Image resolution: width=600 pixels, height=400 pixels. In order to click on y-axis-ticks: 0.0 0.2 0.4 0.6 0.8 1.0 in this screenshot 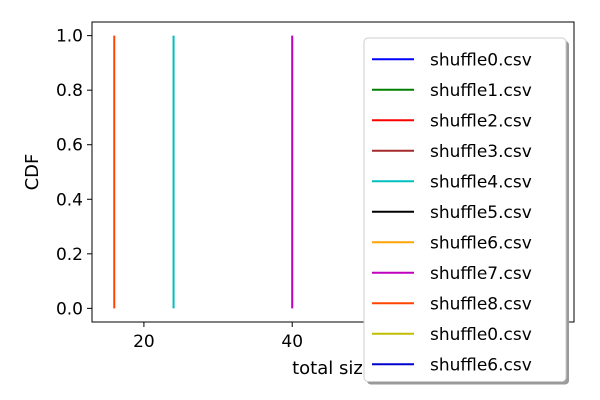, I will do `click(74, 173)`.